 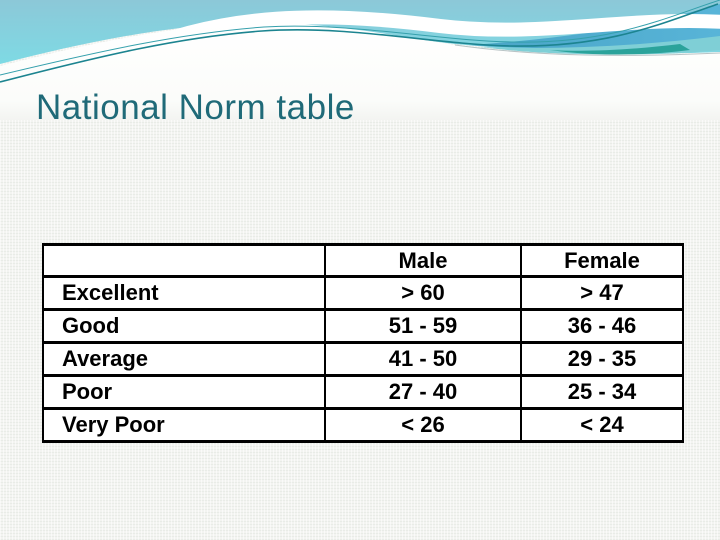 I want to click on wave-pinstripe-dark, so click(x=359, y=43).